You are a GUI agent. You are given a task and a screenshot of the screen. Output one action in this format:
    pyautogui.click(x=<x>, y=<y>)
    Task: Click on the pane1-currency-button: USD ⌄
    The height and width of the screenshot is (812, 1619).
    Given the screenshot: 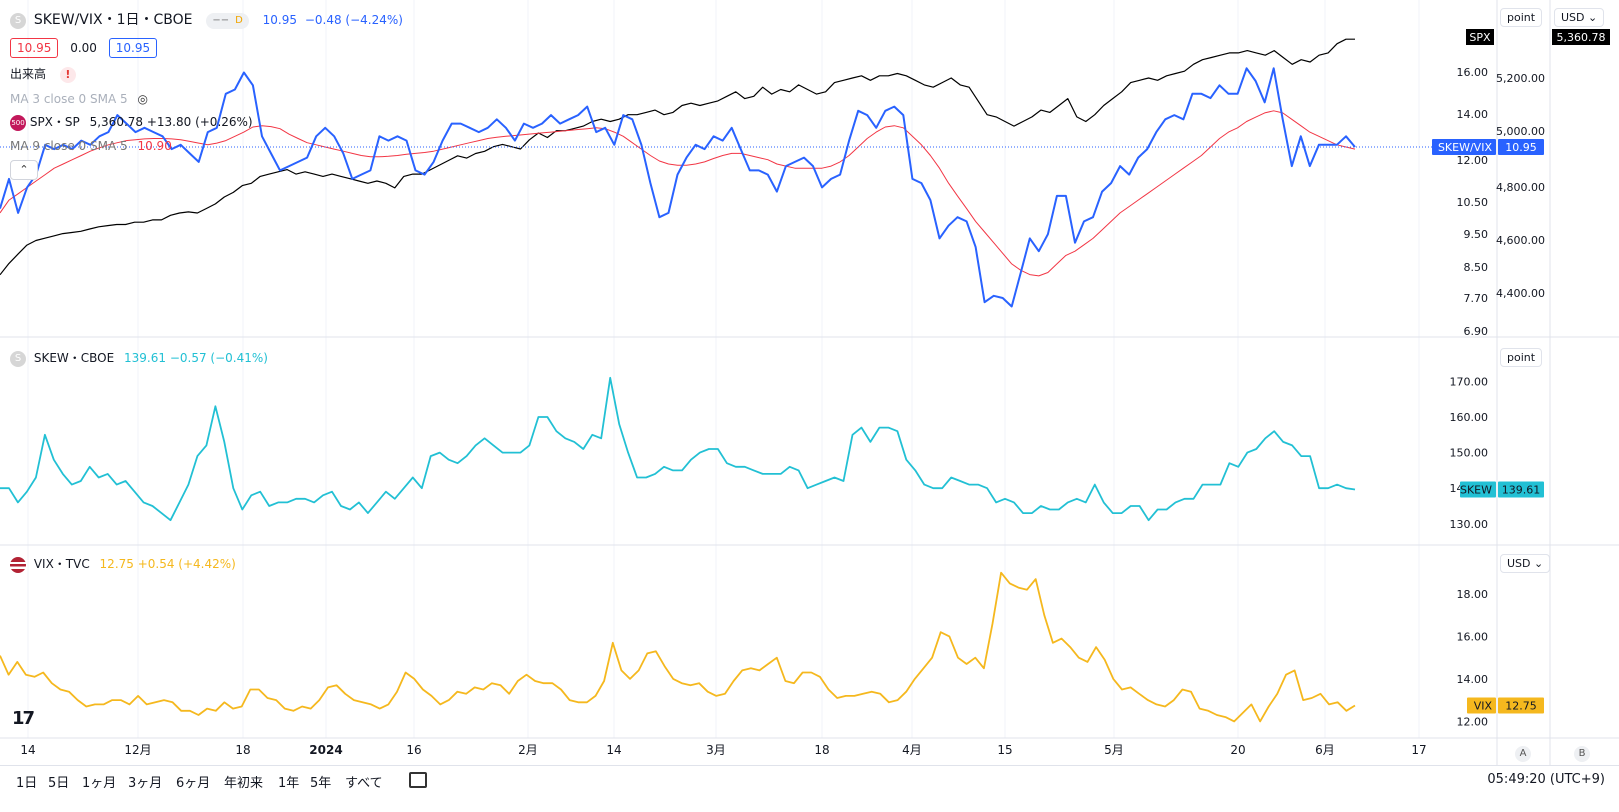 What is the action you would take?
    pyautogui.click(x=1579, y=17)
    